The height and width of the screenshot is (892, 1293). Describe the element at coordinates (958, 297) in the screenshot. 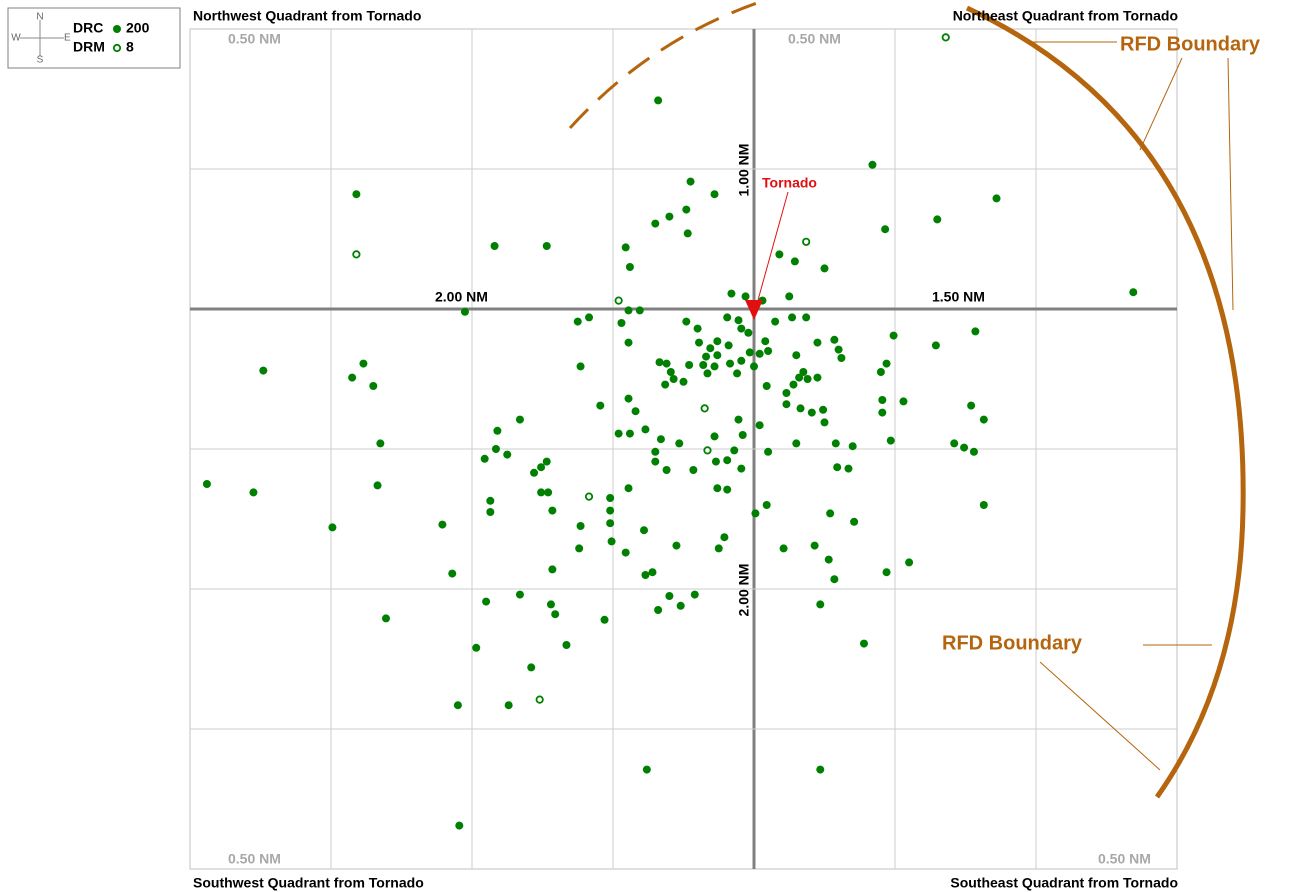

I see `distance-label: 1.50 NM` at that location.